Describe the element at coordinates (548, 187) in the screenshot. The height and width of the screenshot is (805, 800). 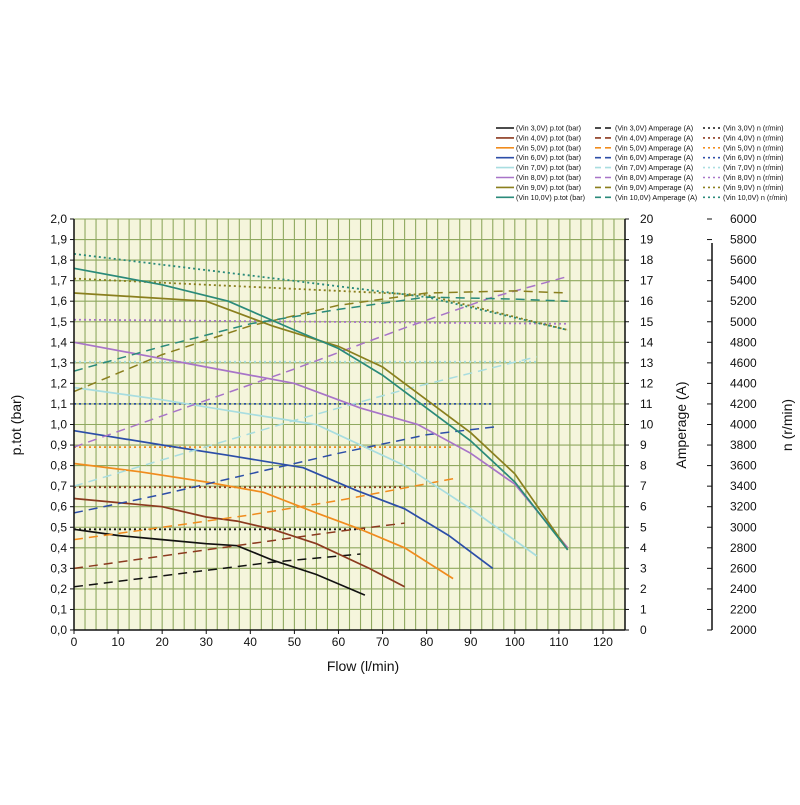
I see `legend-entry: (Vin 9,0V) p.tot (bar)` at that location.